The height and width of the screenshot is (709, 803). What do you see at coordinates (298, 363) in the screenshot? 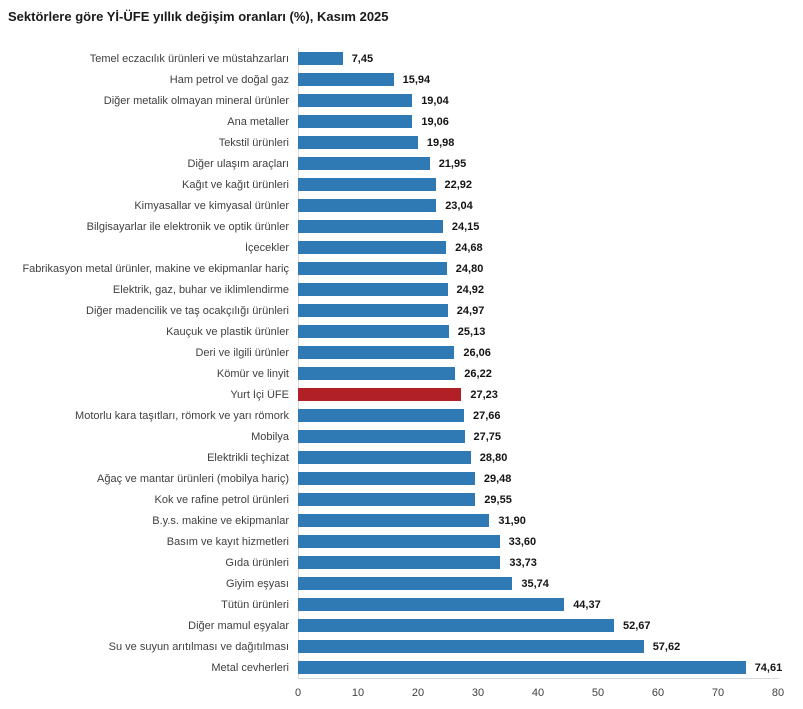
I see `y-axis-line` at bounding box center [298, 363].